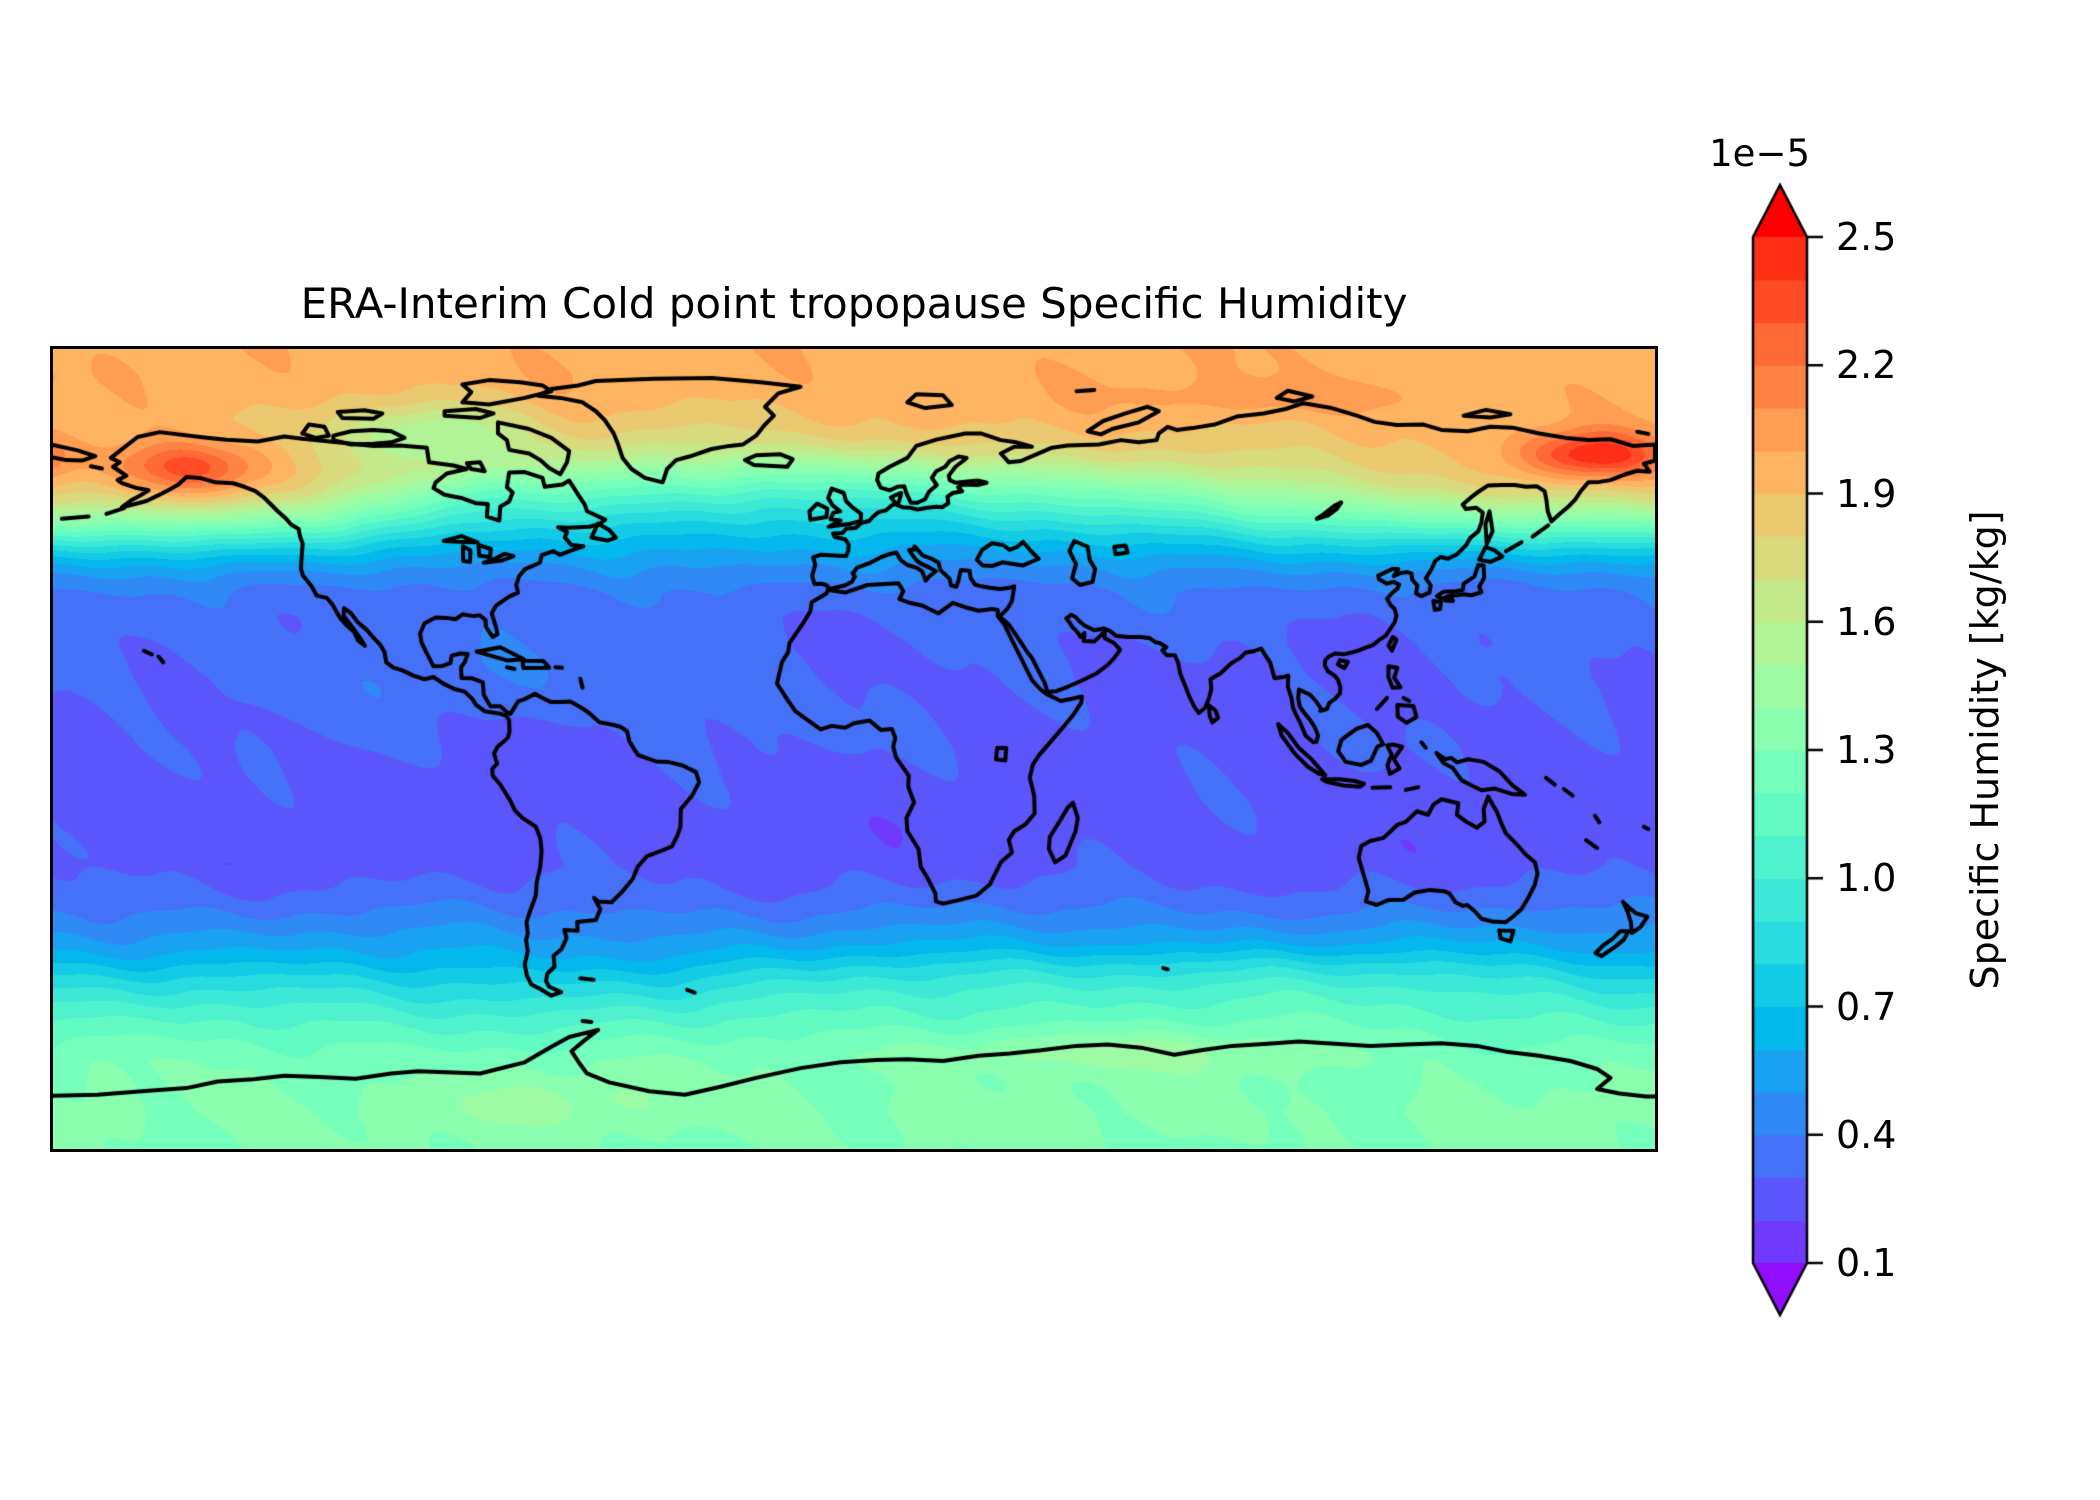 The height and width of the screenshot is (1500, 2100). I want to click on colorbar-tick-label: 1.6, so click(1866, 621).